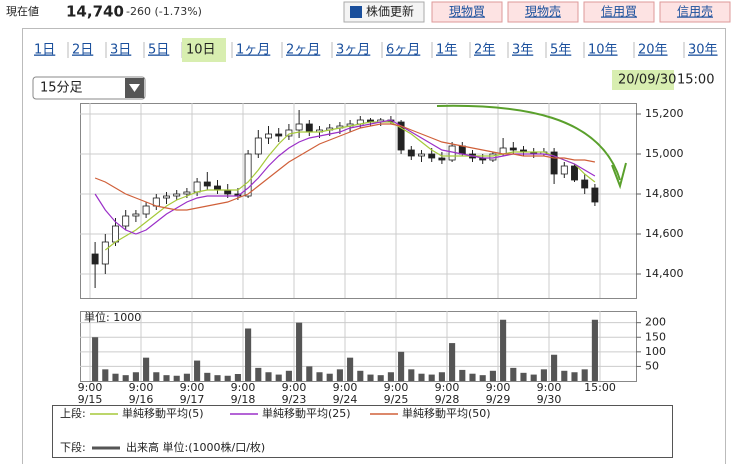 The height and width of the screenshot is (464, 738). What do you see at coordinates (664, 113) in the screenshot?
I see `y-tick-label: 15,200` at bounding box center [664, 113].